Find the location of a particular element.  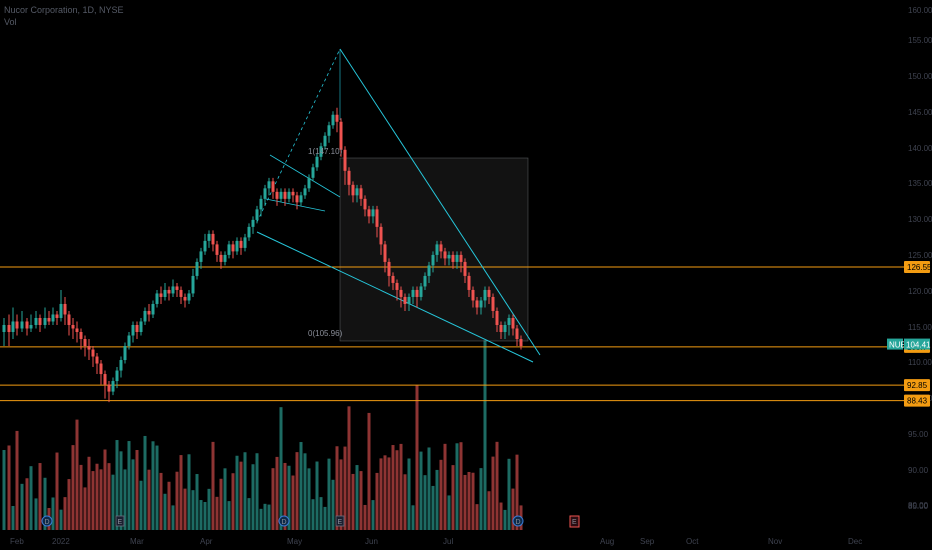

symbol-tag-label: NUE is located at coordinates (897, 345).